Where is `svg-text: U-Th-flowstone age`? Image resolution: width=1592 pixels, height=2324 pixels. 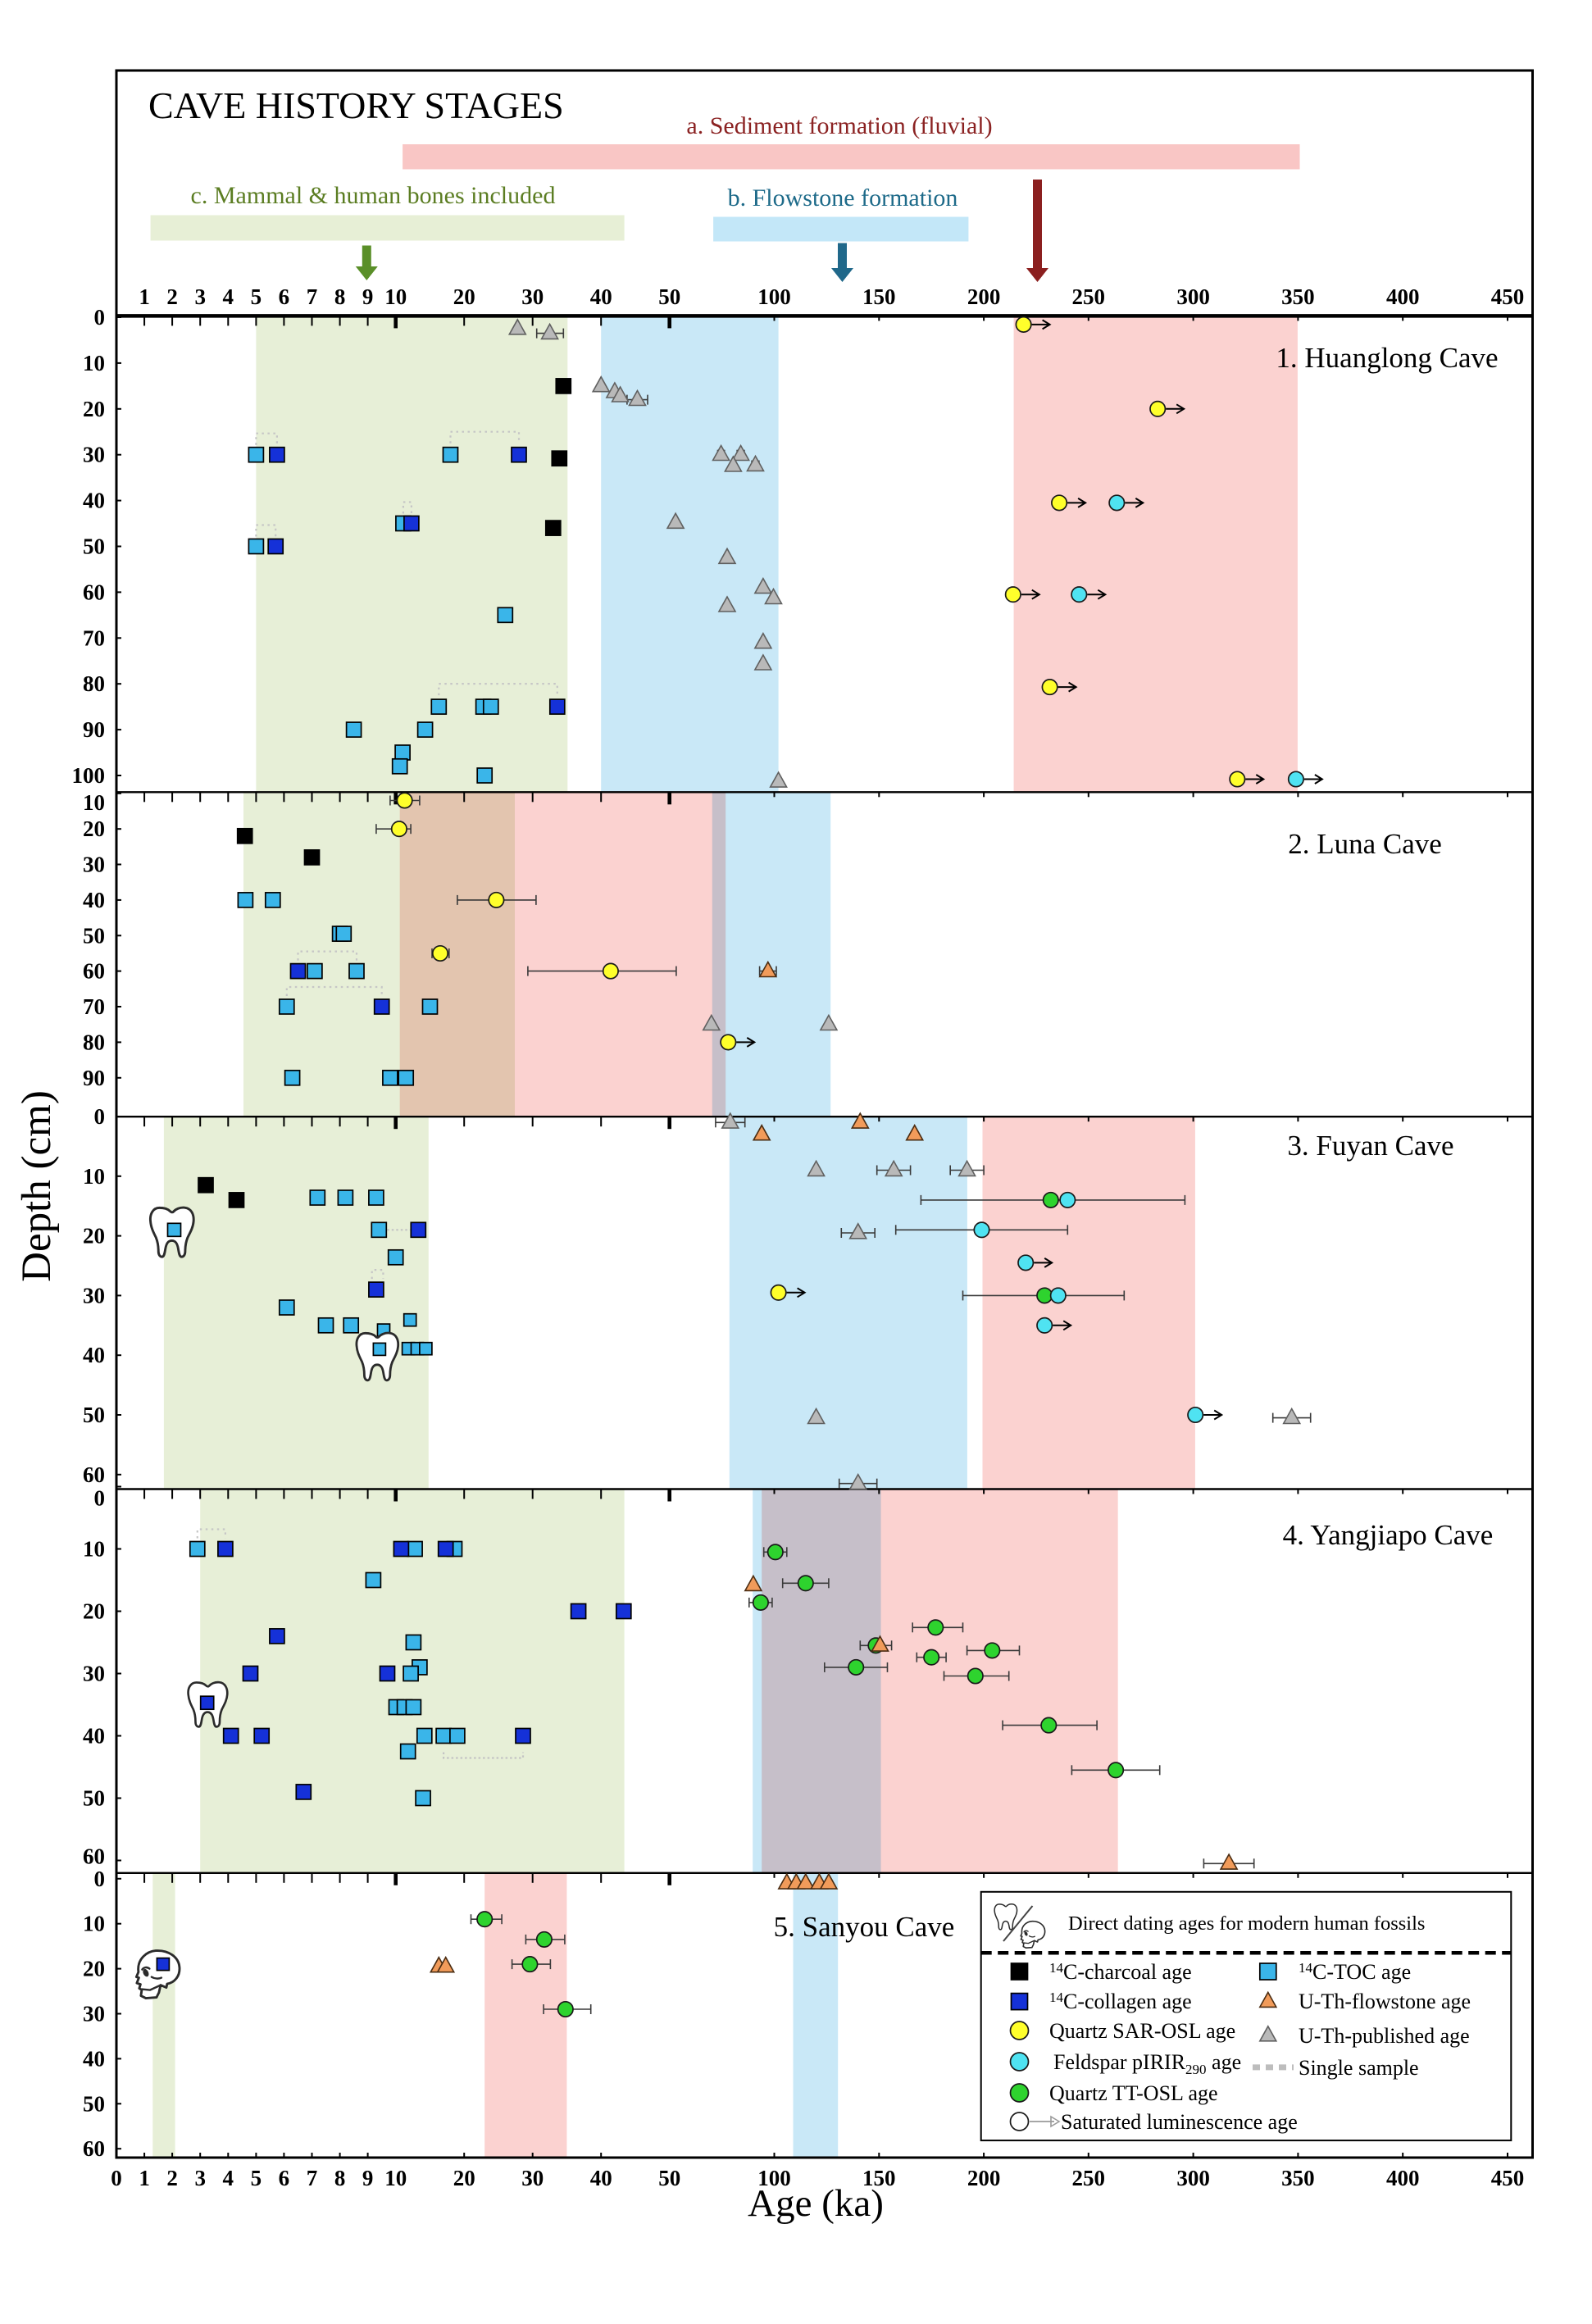
svg-text: U-Th-flowstone age is located at coordinates (1385, 2001).